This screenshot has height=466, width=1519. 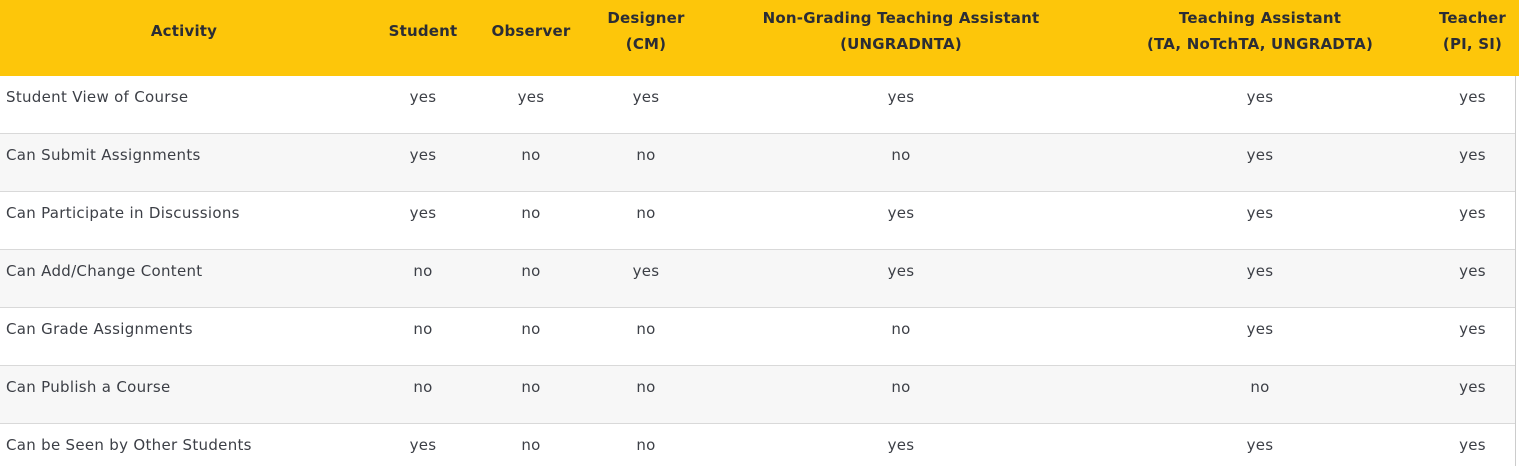 What do you see at coordinates (646, 44) in the screenshot?
I see `column-header-line: (CM)` at bounding box center [646, 44].